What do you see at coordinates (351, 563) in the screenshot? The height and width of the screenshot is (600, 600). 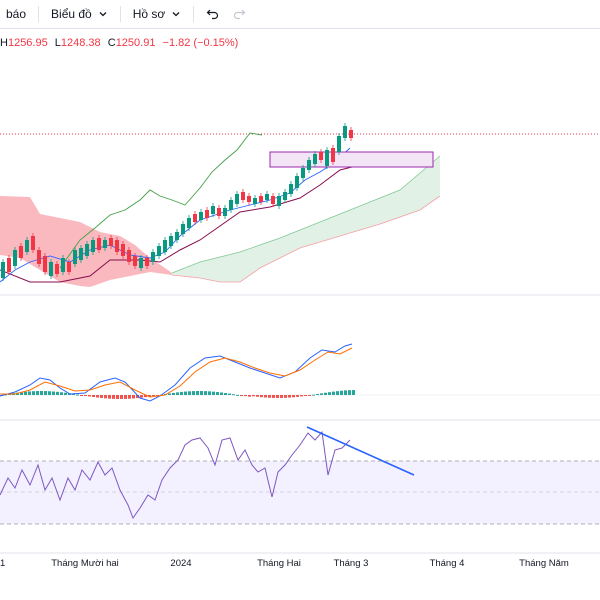 I see `time-axis-label: Tháng 3` at bounding box center [351, 563].